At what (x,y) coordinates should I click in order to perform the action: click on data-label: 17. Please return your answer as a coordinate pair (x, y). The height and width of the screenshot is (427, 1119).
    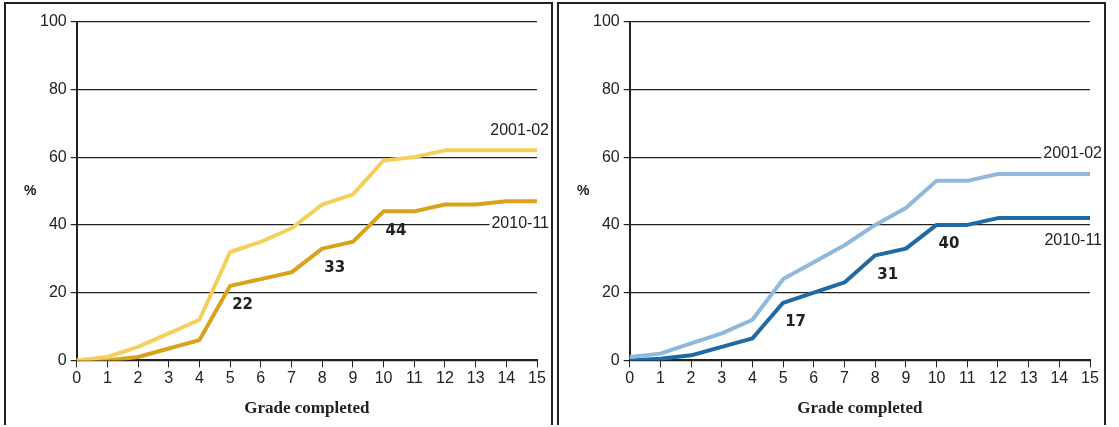
    Looking at the image, I should click on (796, 321).